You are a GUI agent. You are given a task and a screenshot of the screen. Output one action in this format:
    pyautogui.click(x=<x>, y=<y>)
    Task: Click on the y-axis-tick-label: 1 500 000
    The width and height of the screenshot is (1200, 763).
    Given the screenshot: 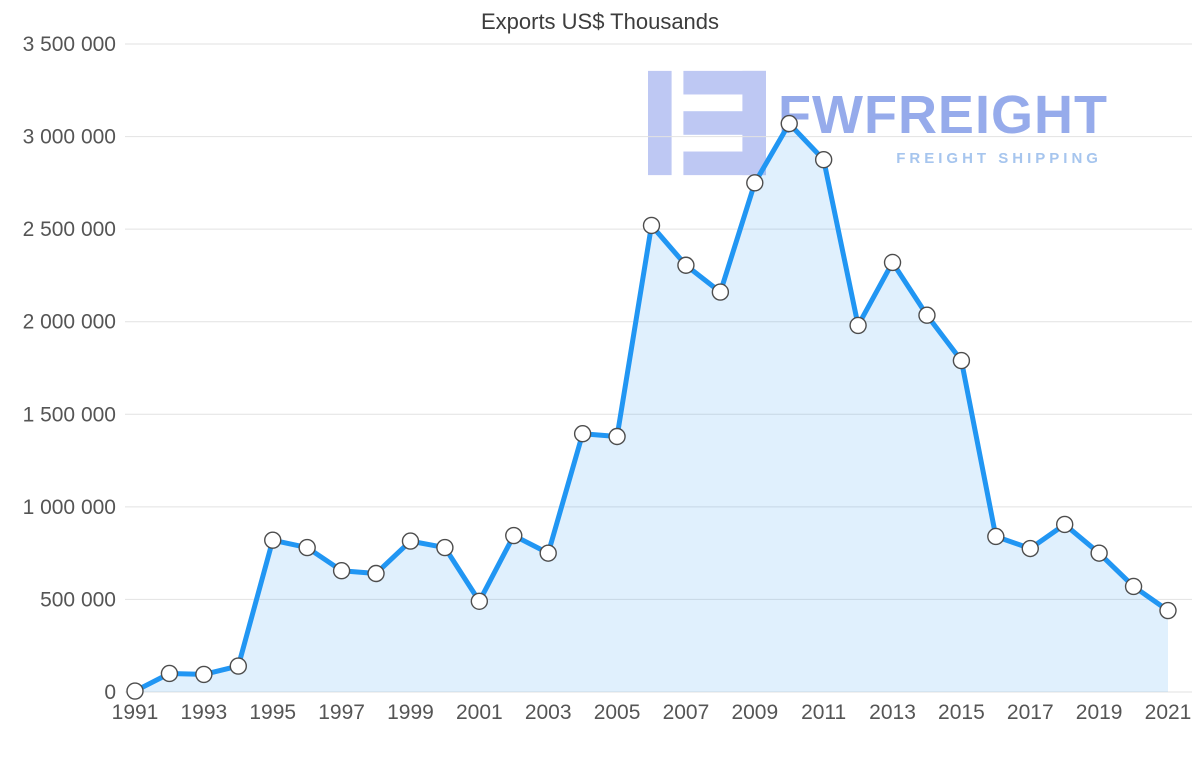 What is the action you would take?
    pyautogui.click(x=69, y=414)
    